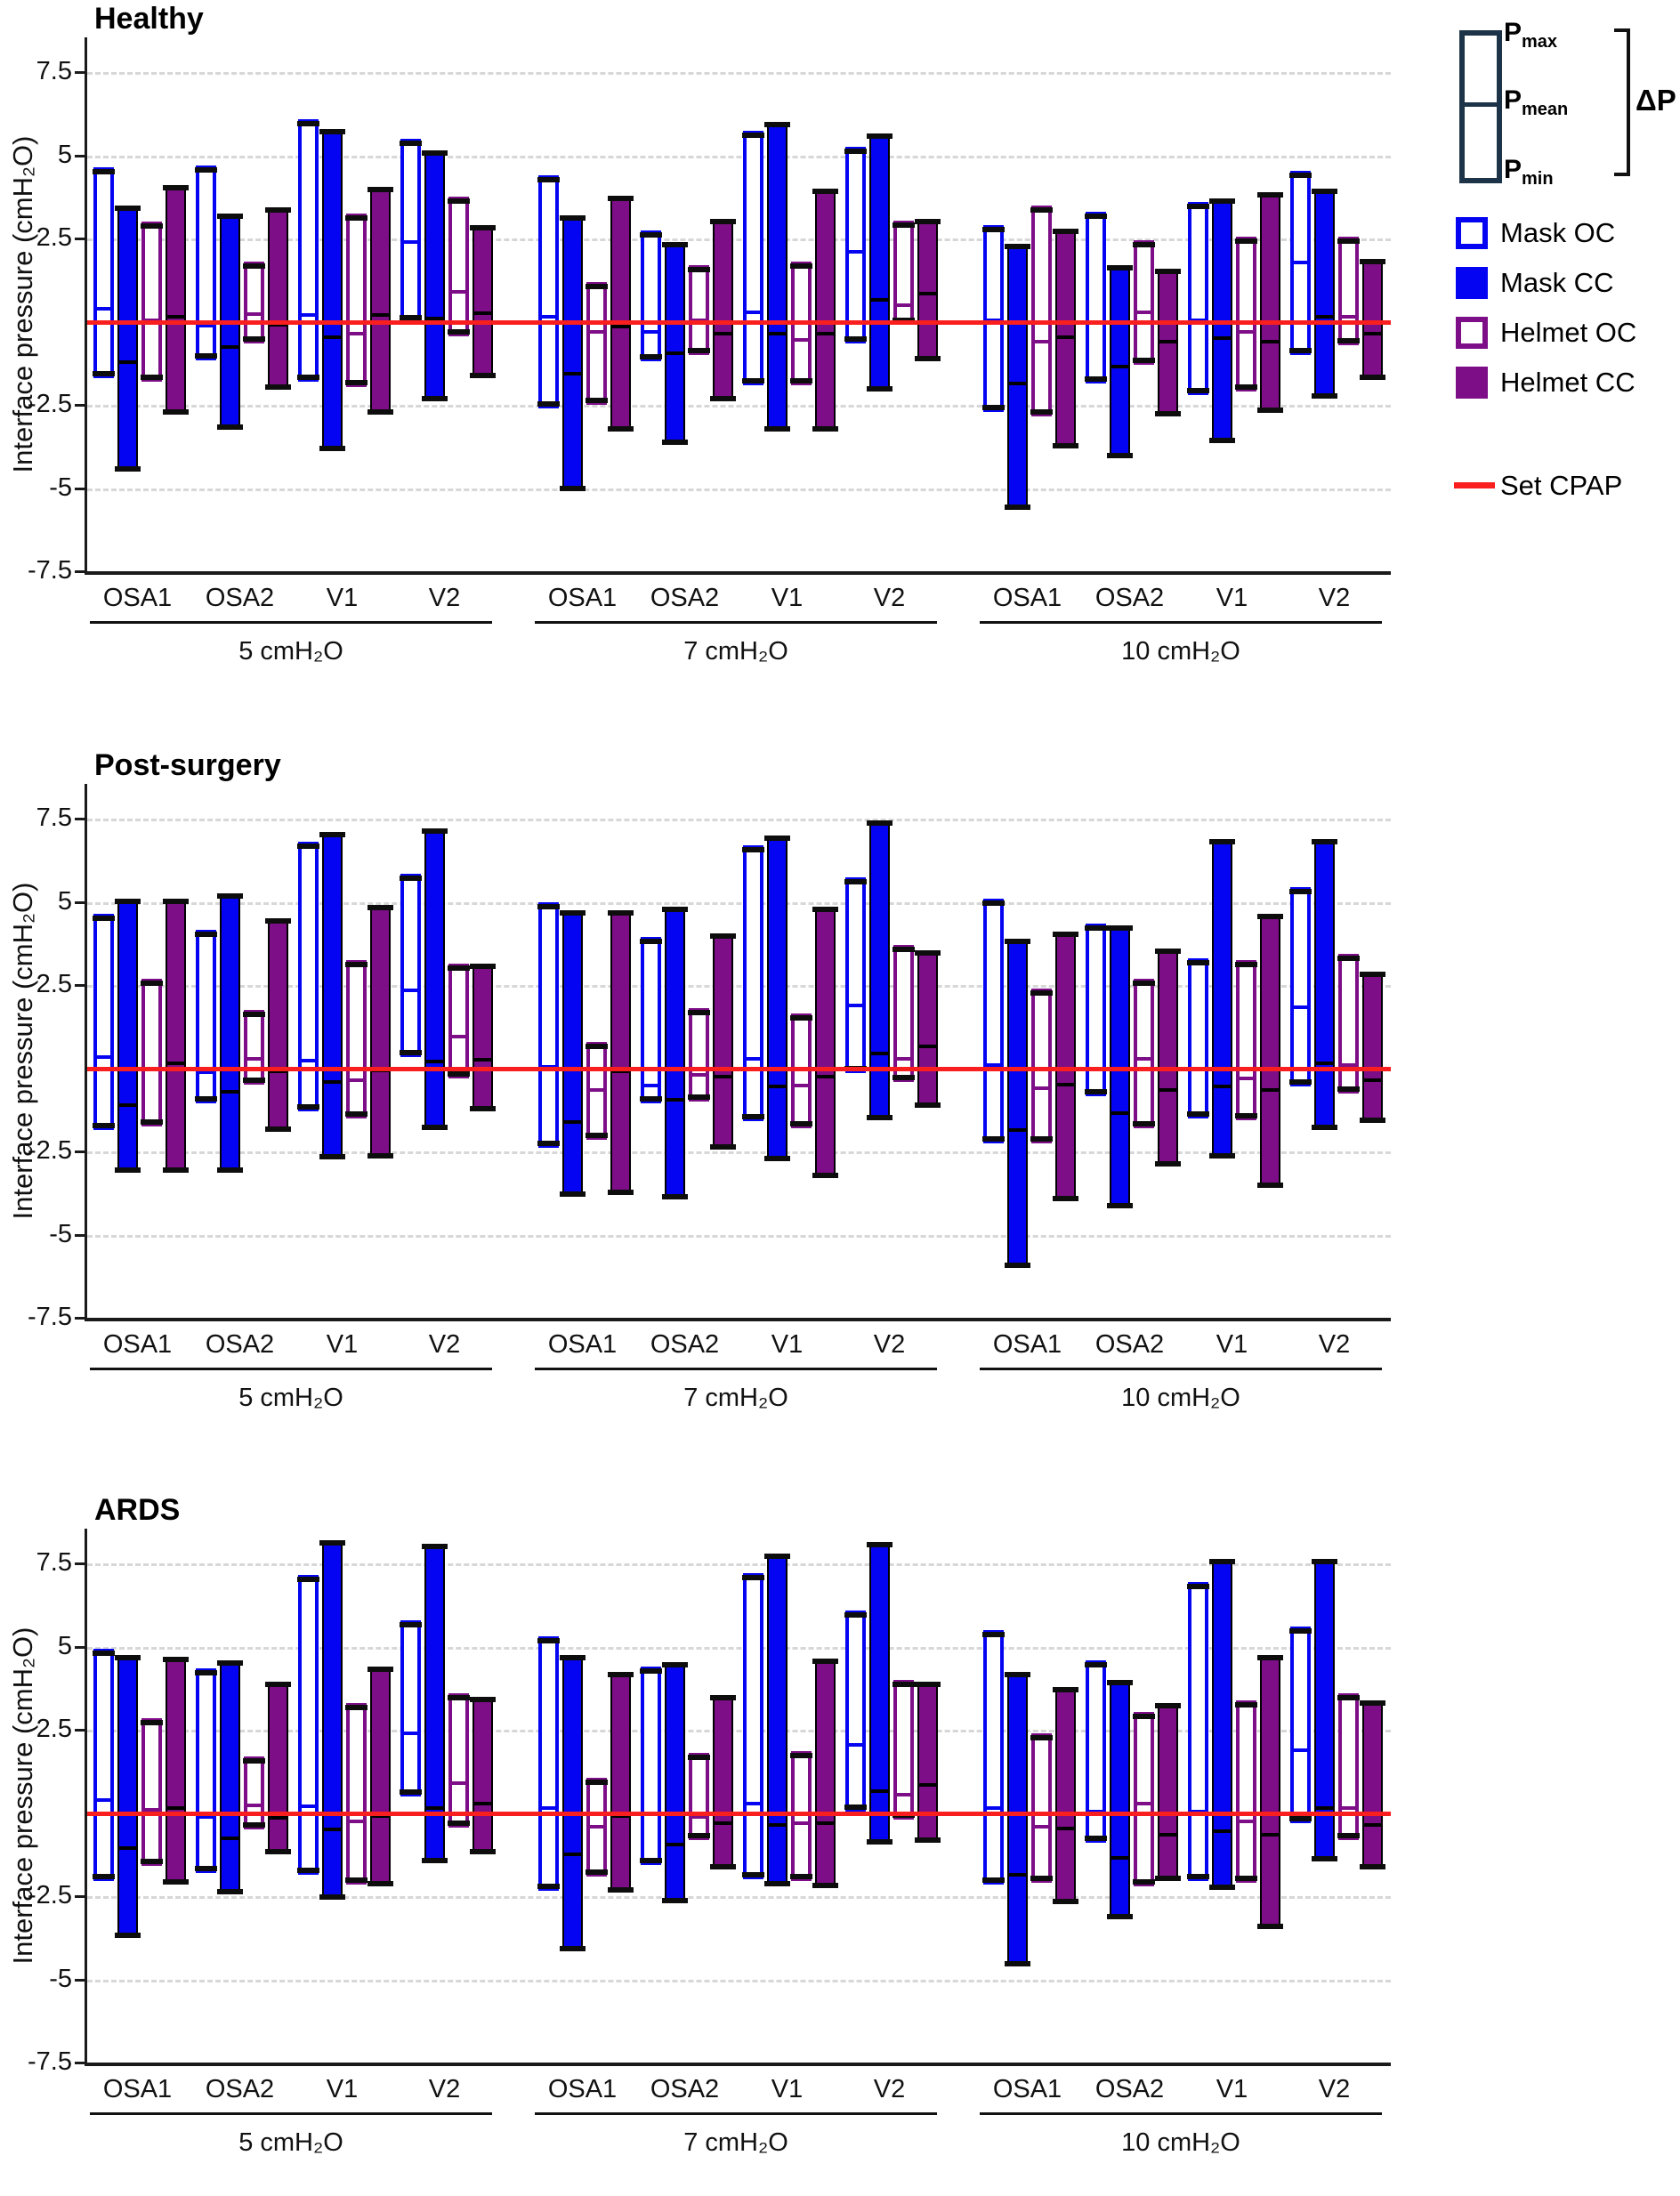 The height and width of the screenshot is (2196, 1680). What do you see at coordinates (1568, 332) in the screenshot?
I see `legend-item-label: Helmet OC` at bounding box center [1568, 332].